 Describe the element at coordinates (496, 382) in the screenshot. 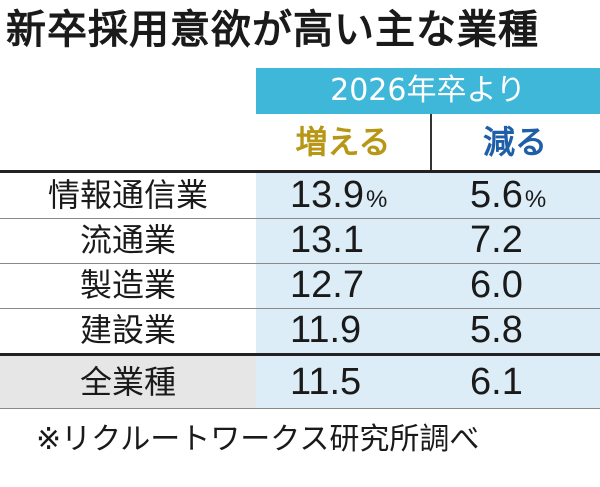

I see `value-decrease: 6.1` at that location.